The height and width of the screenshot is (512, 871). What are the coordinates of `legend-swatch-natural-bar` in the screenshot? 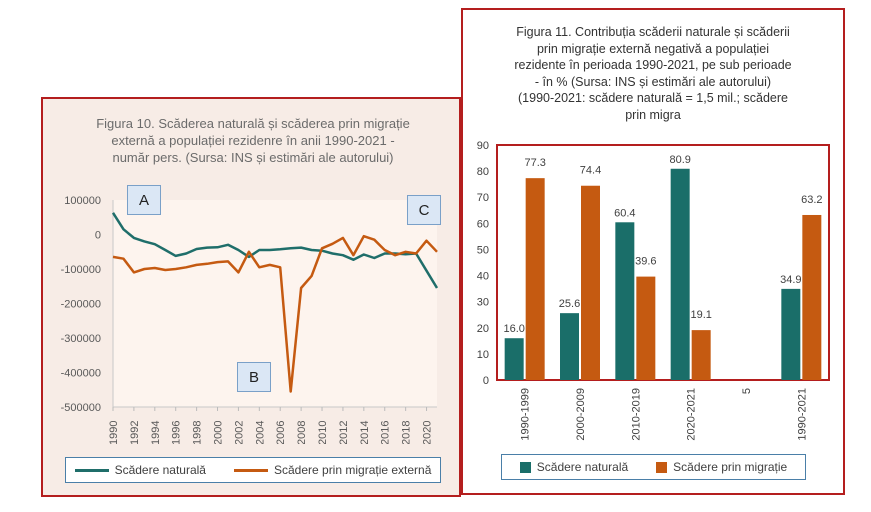 It's located at (525, 467).